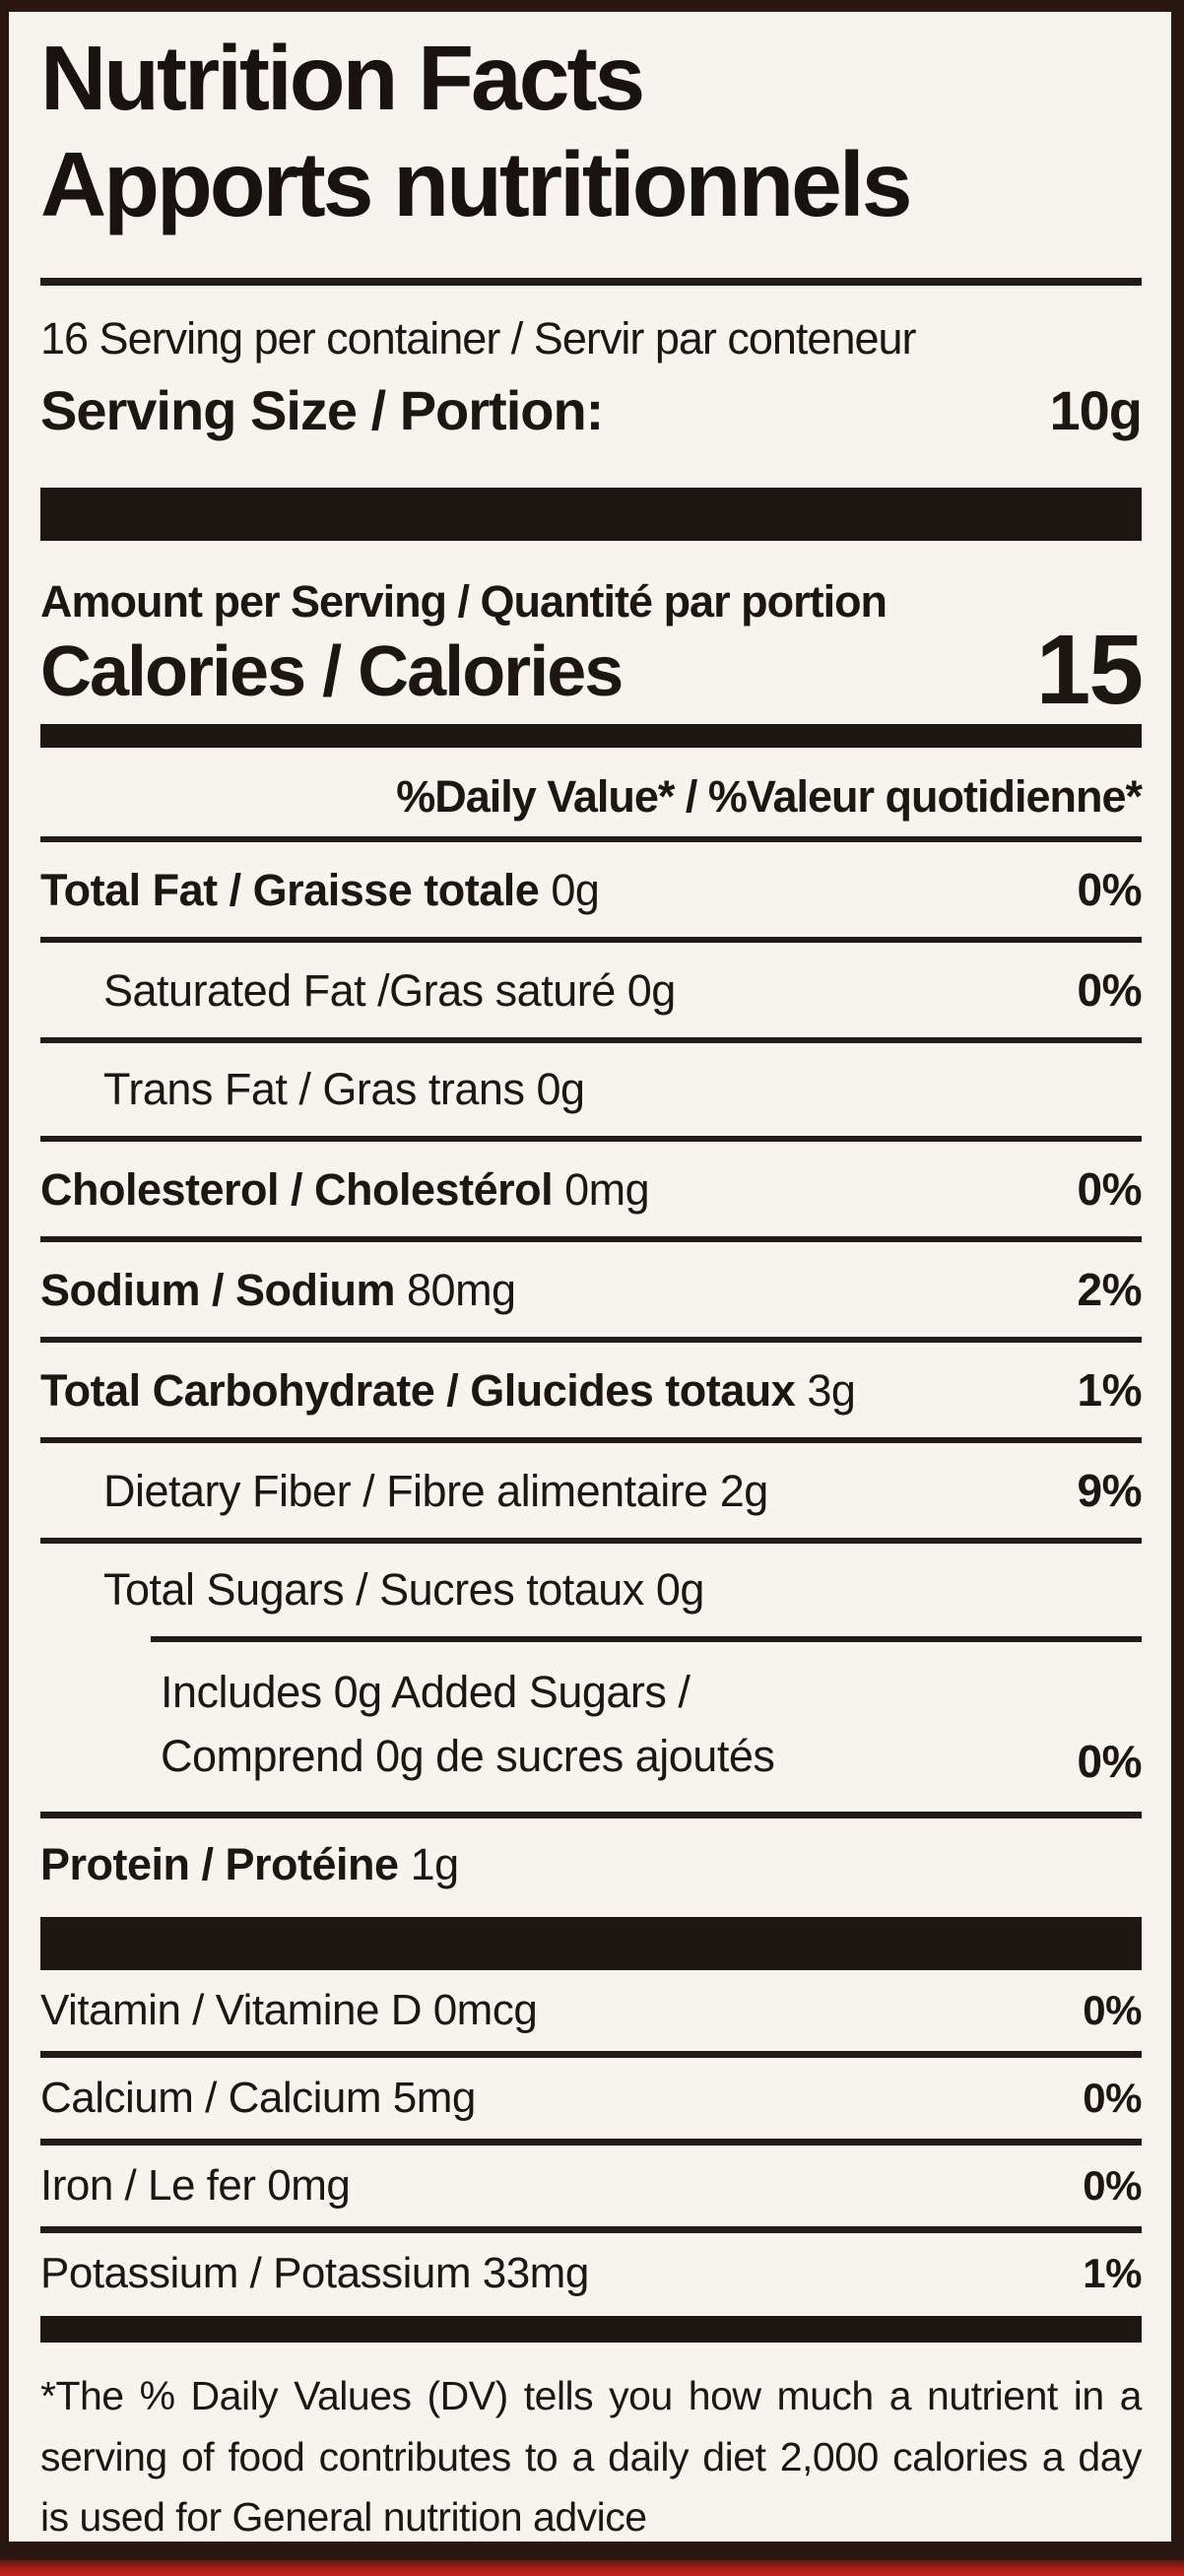 This screenshot has width=1184, height=2576. What do you see at coordinates (1110, 1389) in the screenshot?
I see `nutrient-percent: 1%` at bounding box center [1110, 1389].